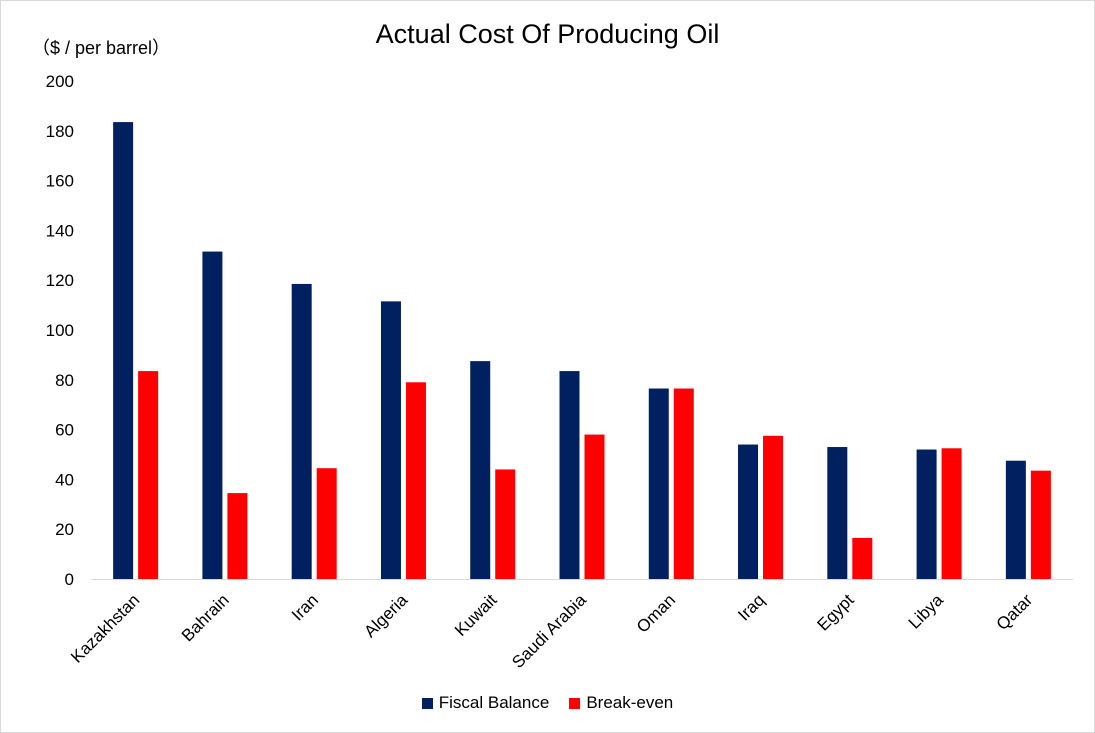  What do you see at coordinates (835, 612) in the screenshot?
I see `x-tick-label: Egypt` at bounding box center [835, 612].